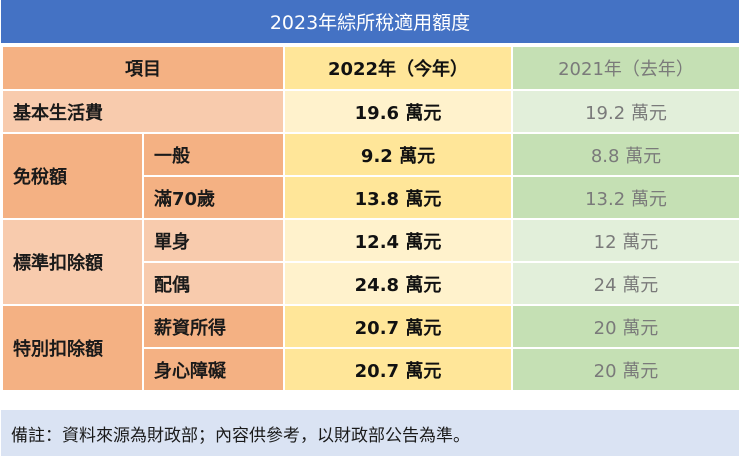  Describe the element at coordinates (625, 240) in the screenshot. I see `value-previous: 12 萬元` at that location.